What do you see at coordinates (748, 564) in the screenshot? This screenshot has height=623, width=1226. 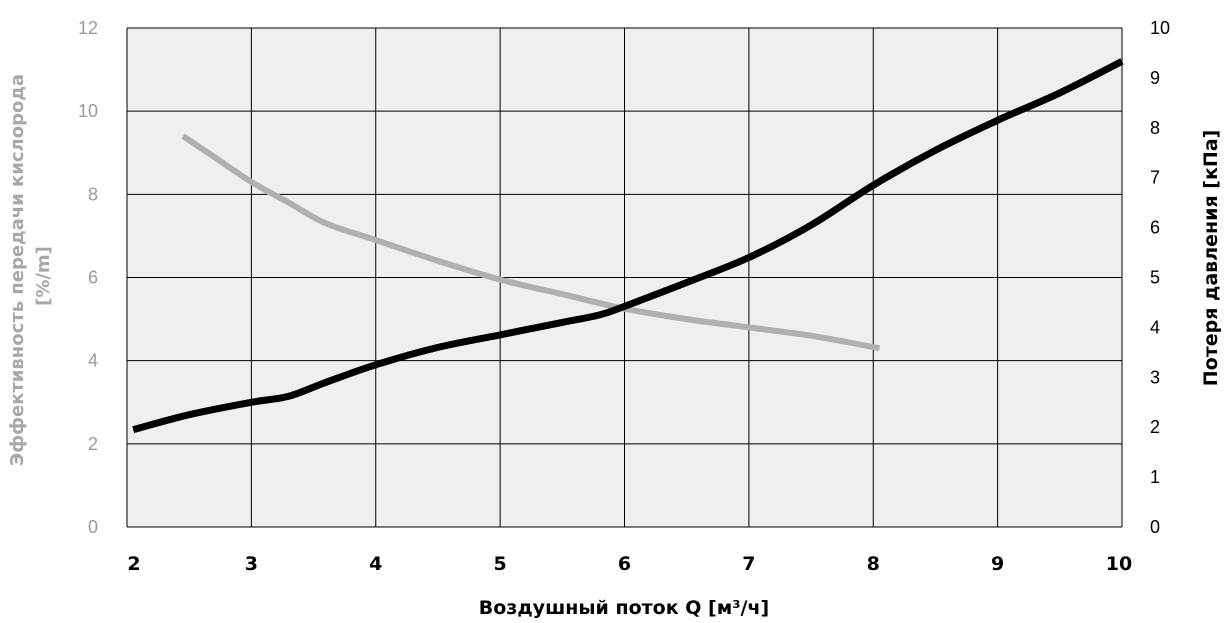 I see `x-tick-label-5: 7` at bounding box center [748, 564].